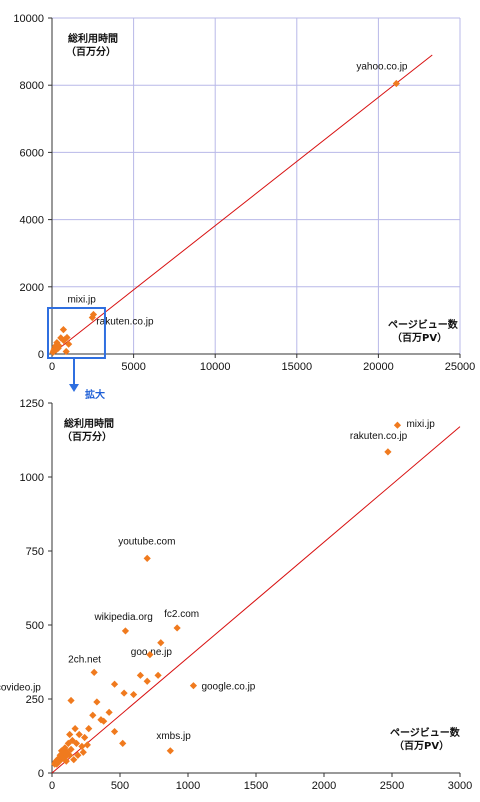  Describe the element at coordinates (35, 552) in the screenshot. I see `y-tick-label: 750` at that location.